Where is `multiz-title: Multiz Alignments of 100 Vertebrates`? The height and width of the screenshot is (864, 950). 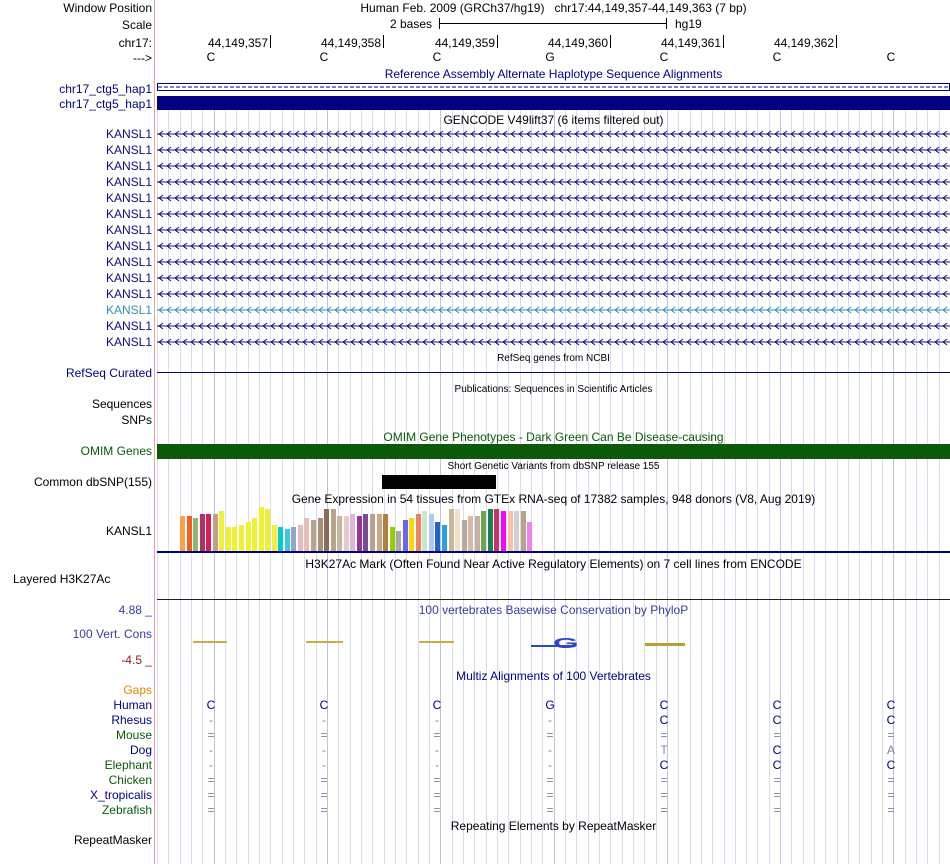
multiz-title: Multiz Alignments of 100 Vertebrates is located at coordinates (553, 676).